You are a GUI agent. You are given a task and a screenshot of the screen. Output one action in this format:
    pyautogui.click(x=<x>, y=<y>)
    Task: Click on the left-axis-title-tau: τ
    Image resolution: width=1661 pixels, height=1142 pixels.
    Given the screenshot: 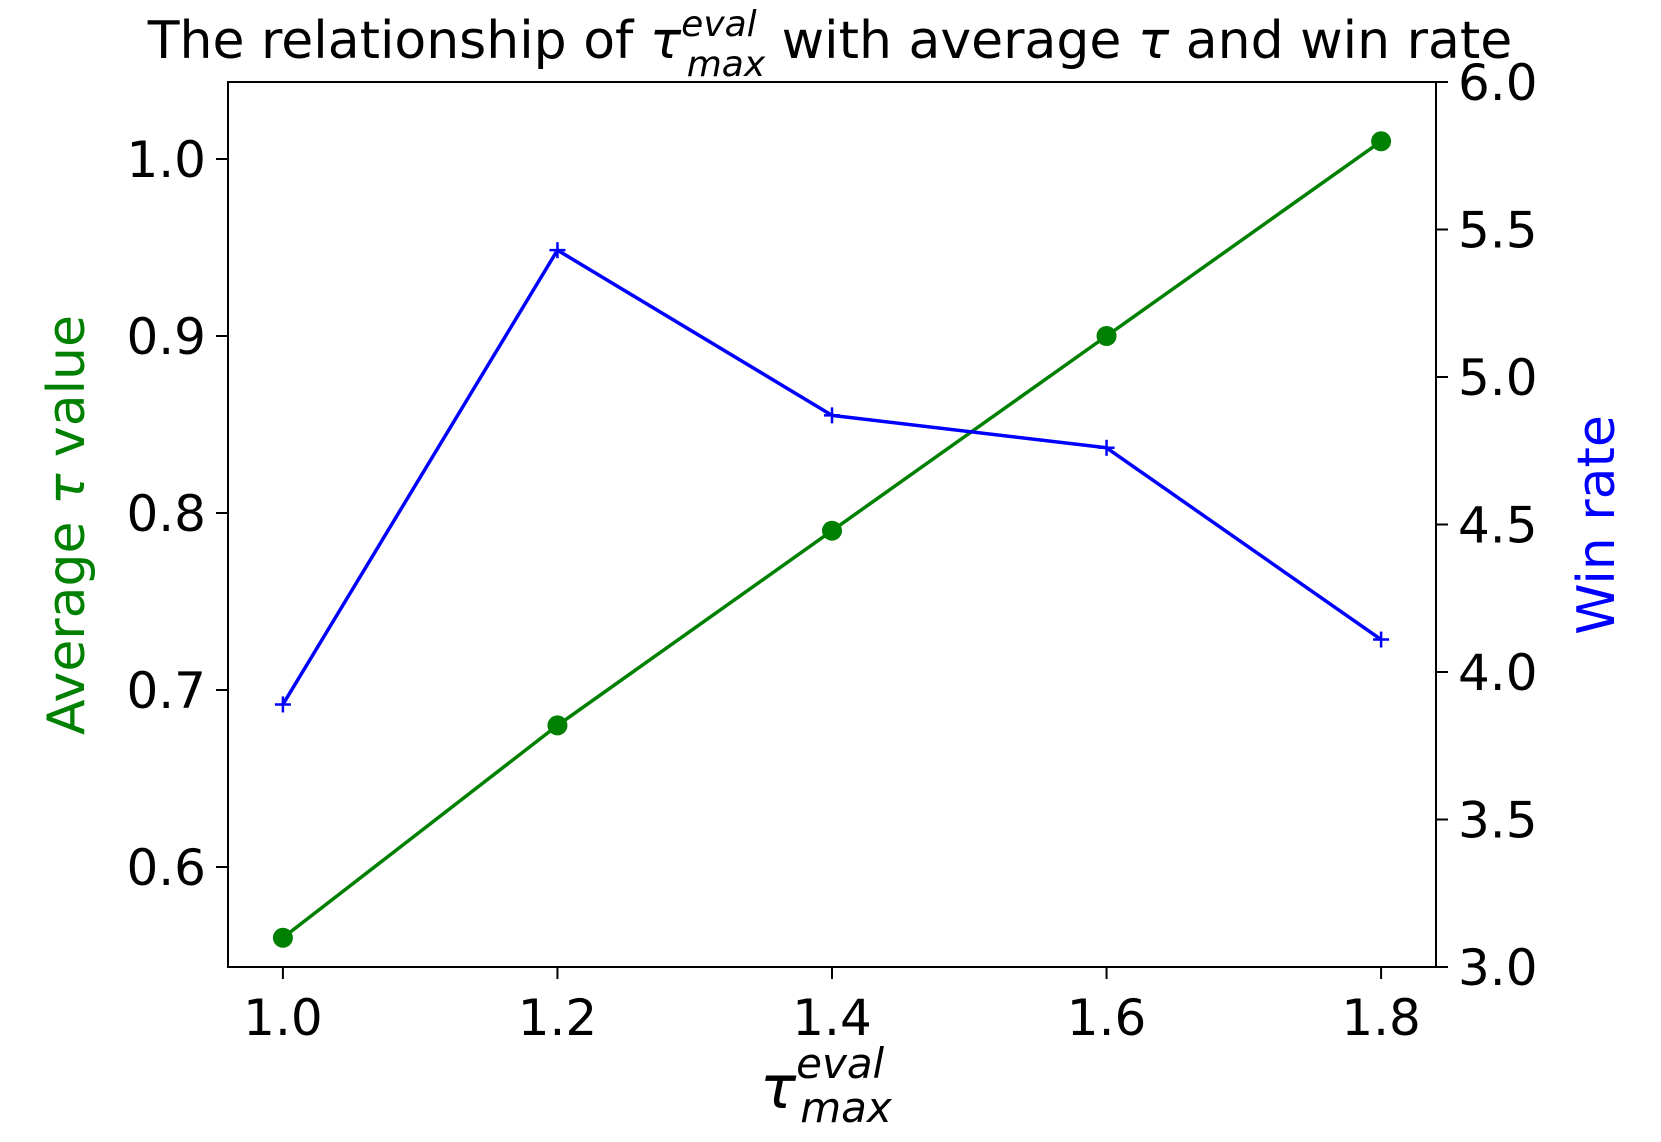 What is the action you would take?
    pyautogui.click(x=67, y=489)
    